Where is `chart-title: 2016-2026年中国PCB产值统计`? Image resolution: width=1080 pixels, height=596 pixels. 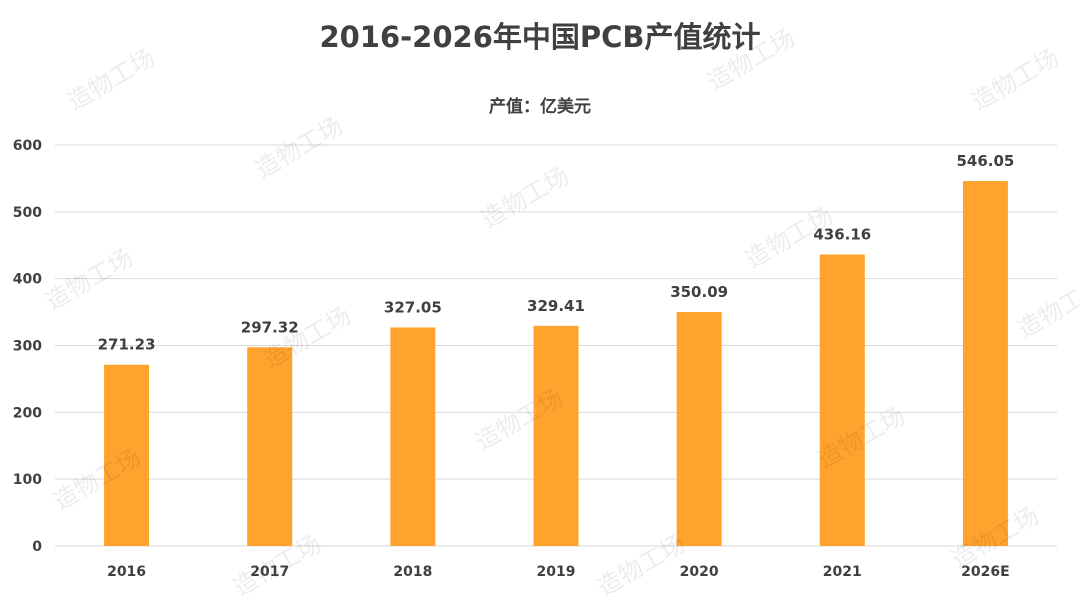
chart-title: 2016-2026年中国PCB产值统计 is located at coordinates (540, 37).